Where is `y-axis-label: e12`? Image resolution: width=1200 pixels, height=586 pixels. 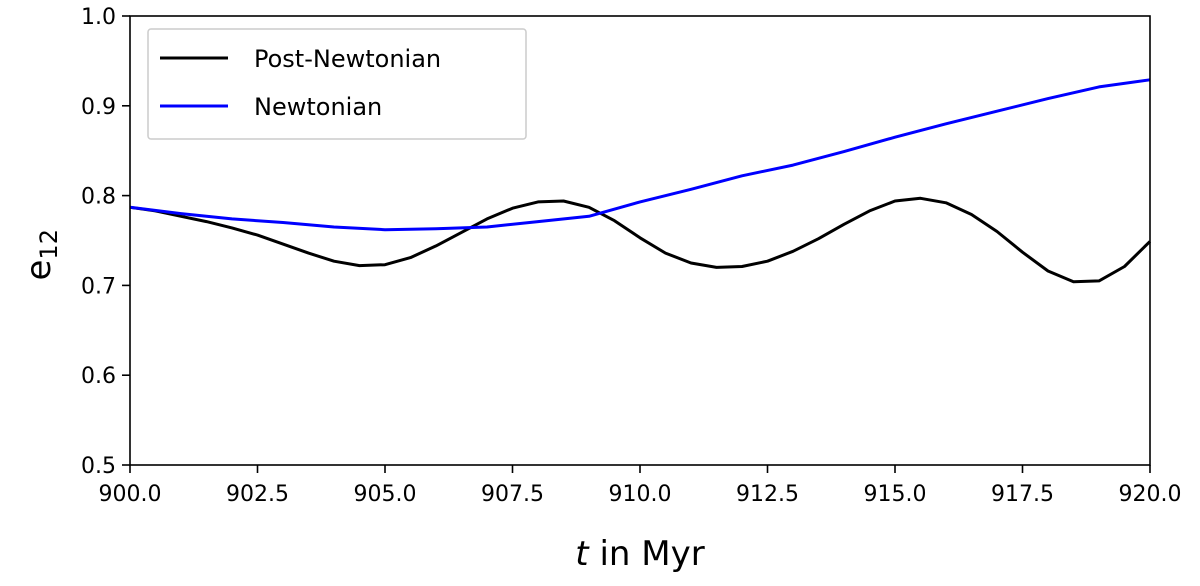 y-axis-label: e12 is located at coordinates (41, 254).